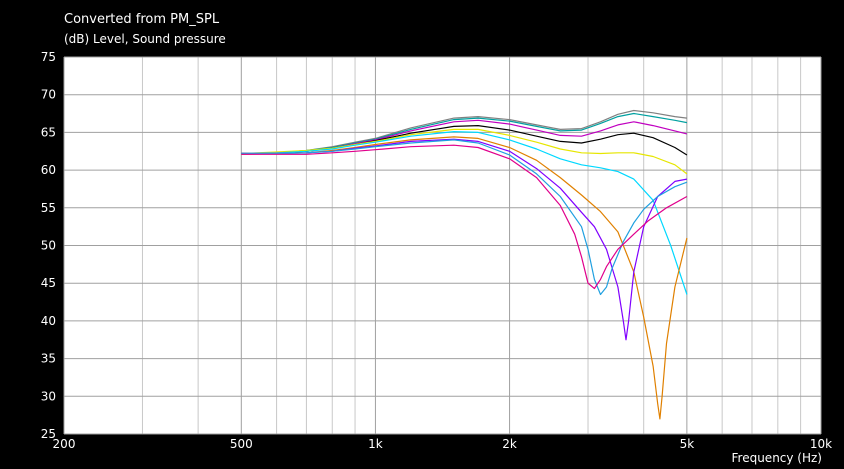 The height and width of the screenshot is (469, 844). I want to click on y-tick-label: 50, so click(48, 246).